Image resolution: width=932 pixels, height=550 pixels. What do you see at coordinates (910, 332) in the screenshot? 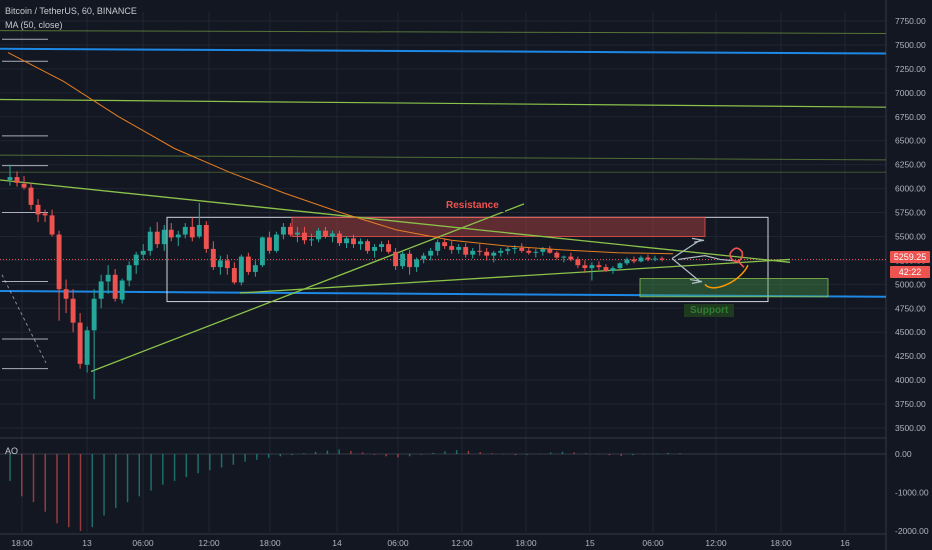
I see `price-tick-label: 4500.00` at bounding box center [910, 332].